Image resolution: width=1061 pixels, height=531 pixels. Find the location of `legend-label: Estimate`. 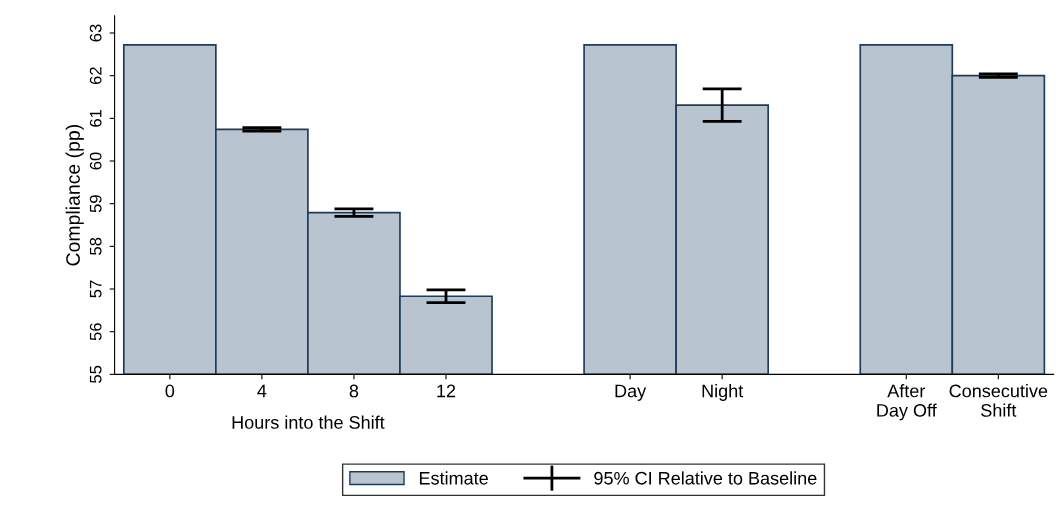

legend-label: Estimate is located at coordinates (453, 478).